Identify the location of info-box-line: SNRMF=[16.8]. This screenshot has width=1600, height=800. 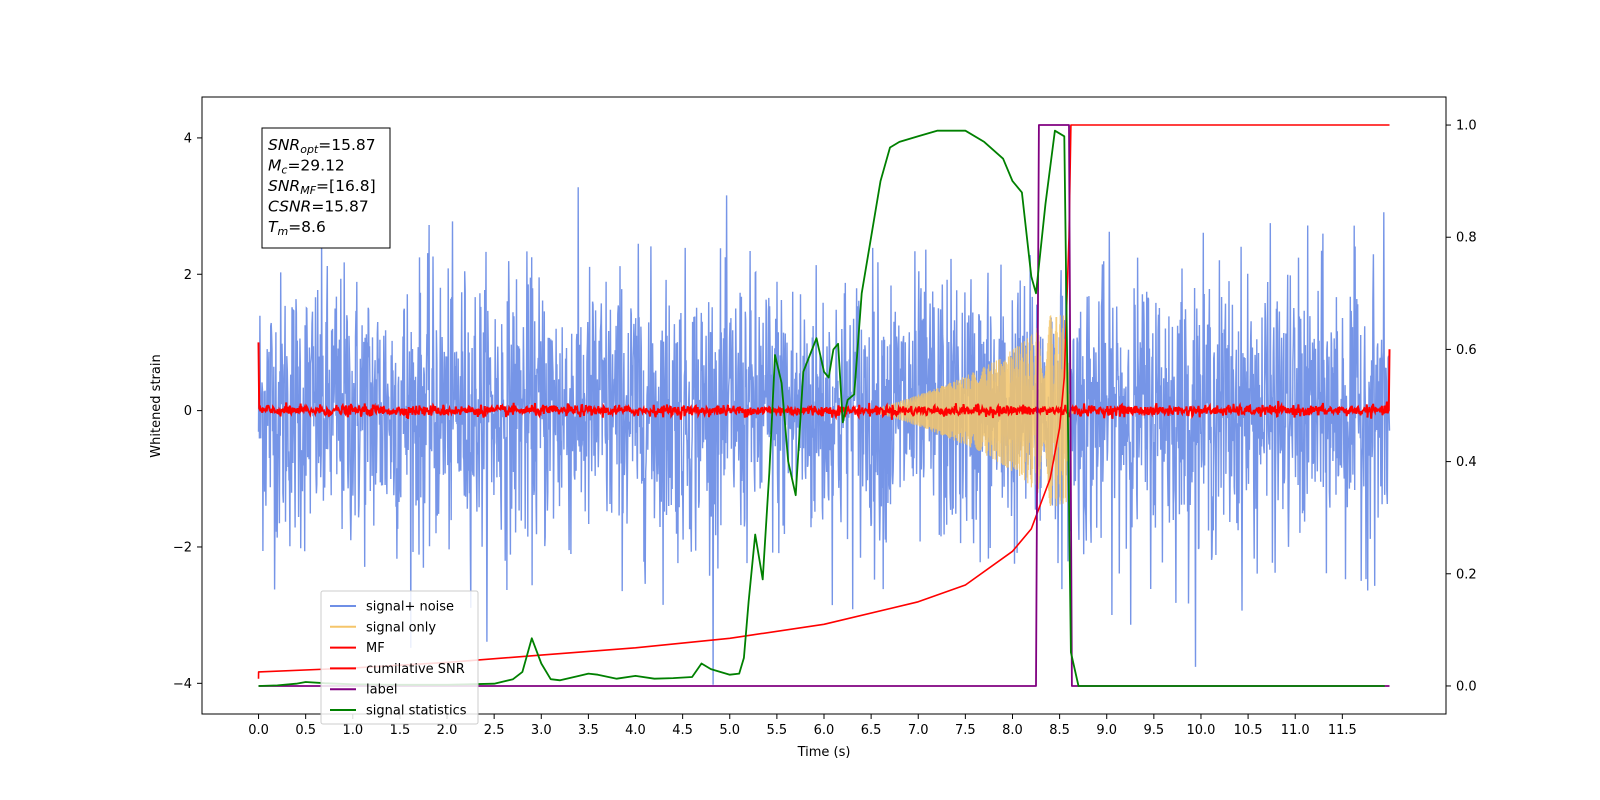
(322, 187).